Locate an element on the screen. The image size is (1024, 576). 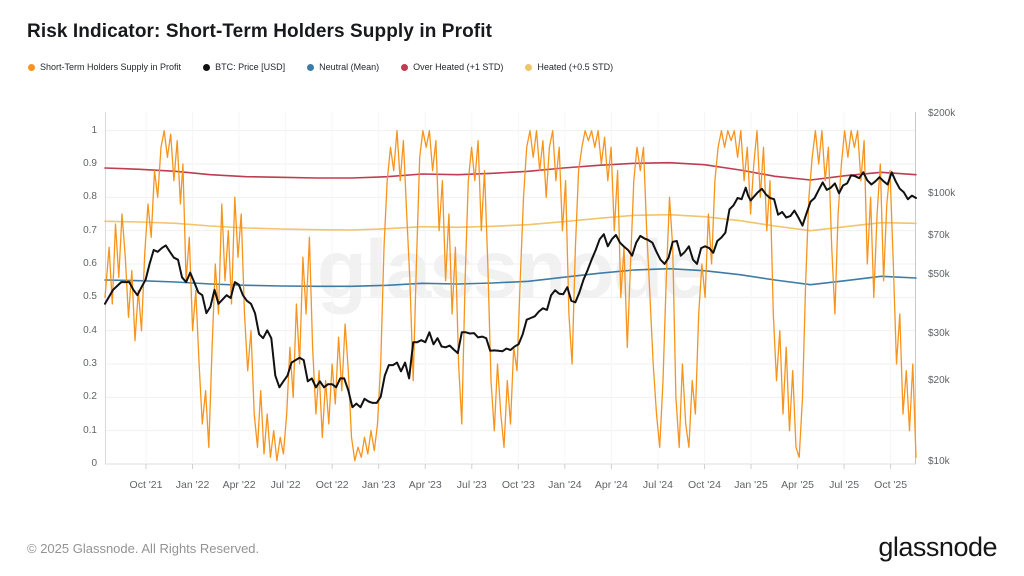
y-left-tick-label: 0.8 is located at coordinates (90, 197).